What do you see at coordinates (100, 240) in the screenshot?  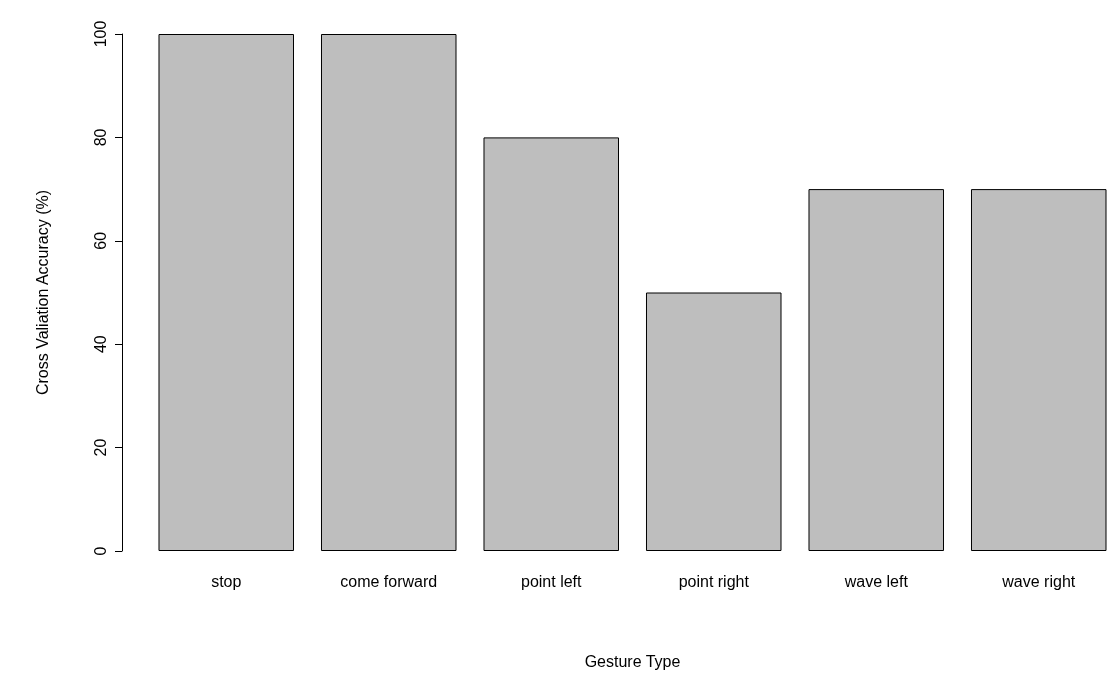 I see `y-tick-label: 60` at bounding box center [100, 240].